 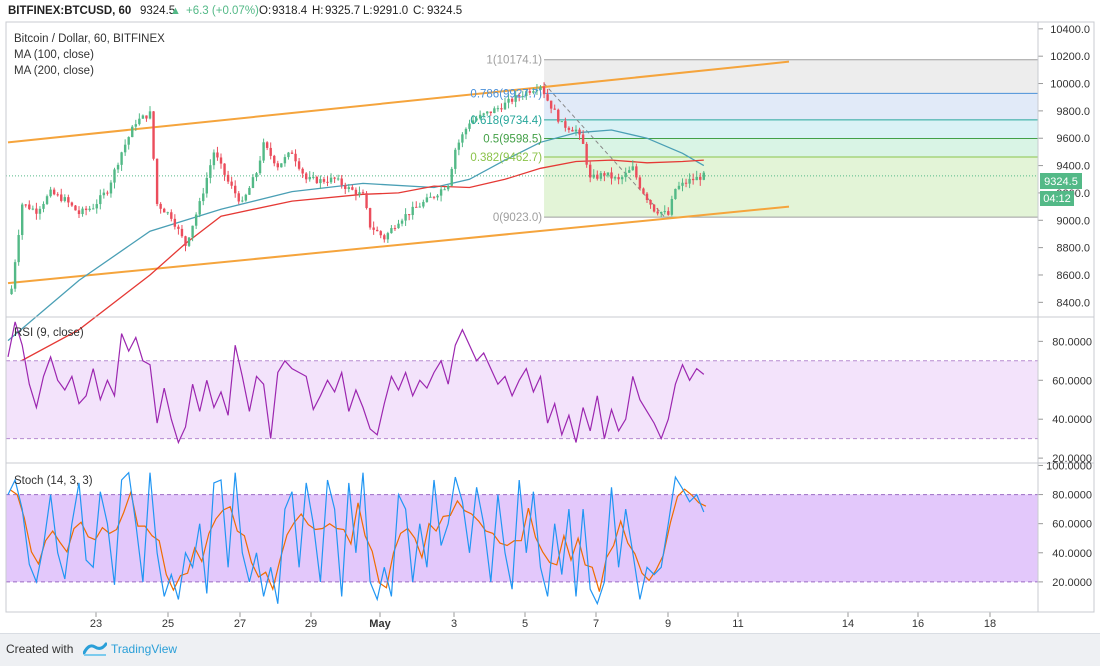 I want to click on last-price-label: 9324.5, so click(x=157, y=11).